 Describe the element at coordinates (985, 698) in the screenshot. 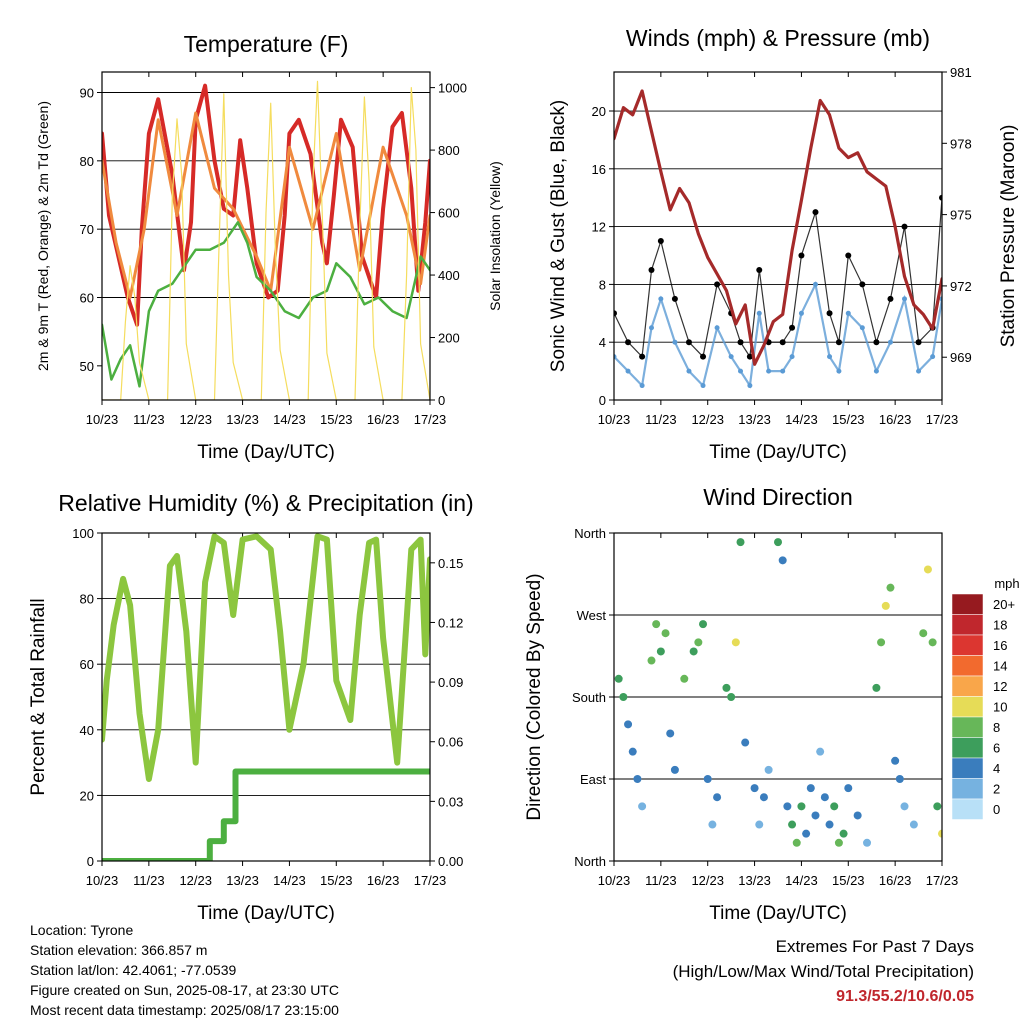

I see `speed-legend: mph 20+ 18 16 14 12 10 8 6 4 2 0` at that location.